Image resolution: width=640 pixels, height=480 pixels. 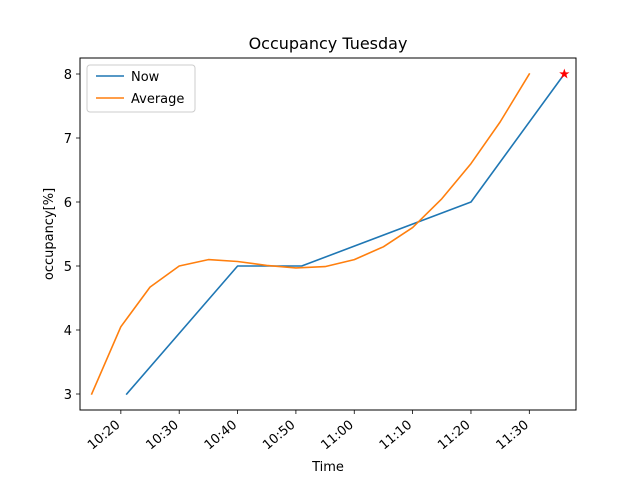 What do you see at coordinates (68, 395) in the screenshot?
I see `y-tick-label: 3` at bounding box center [68, 395].